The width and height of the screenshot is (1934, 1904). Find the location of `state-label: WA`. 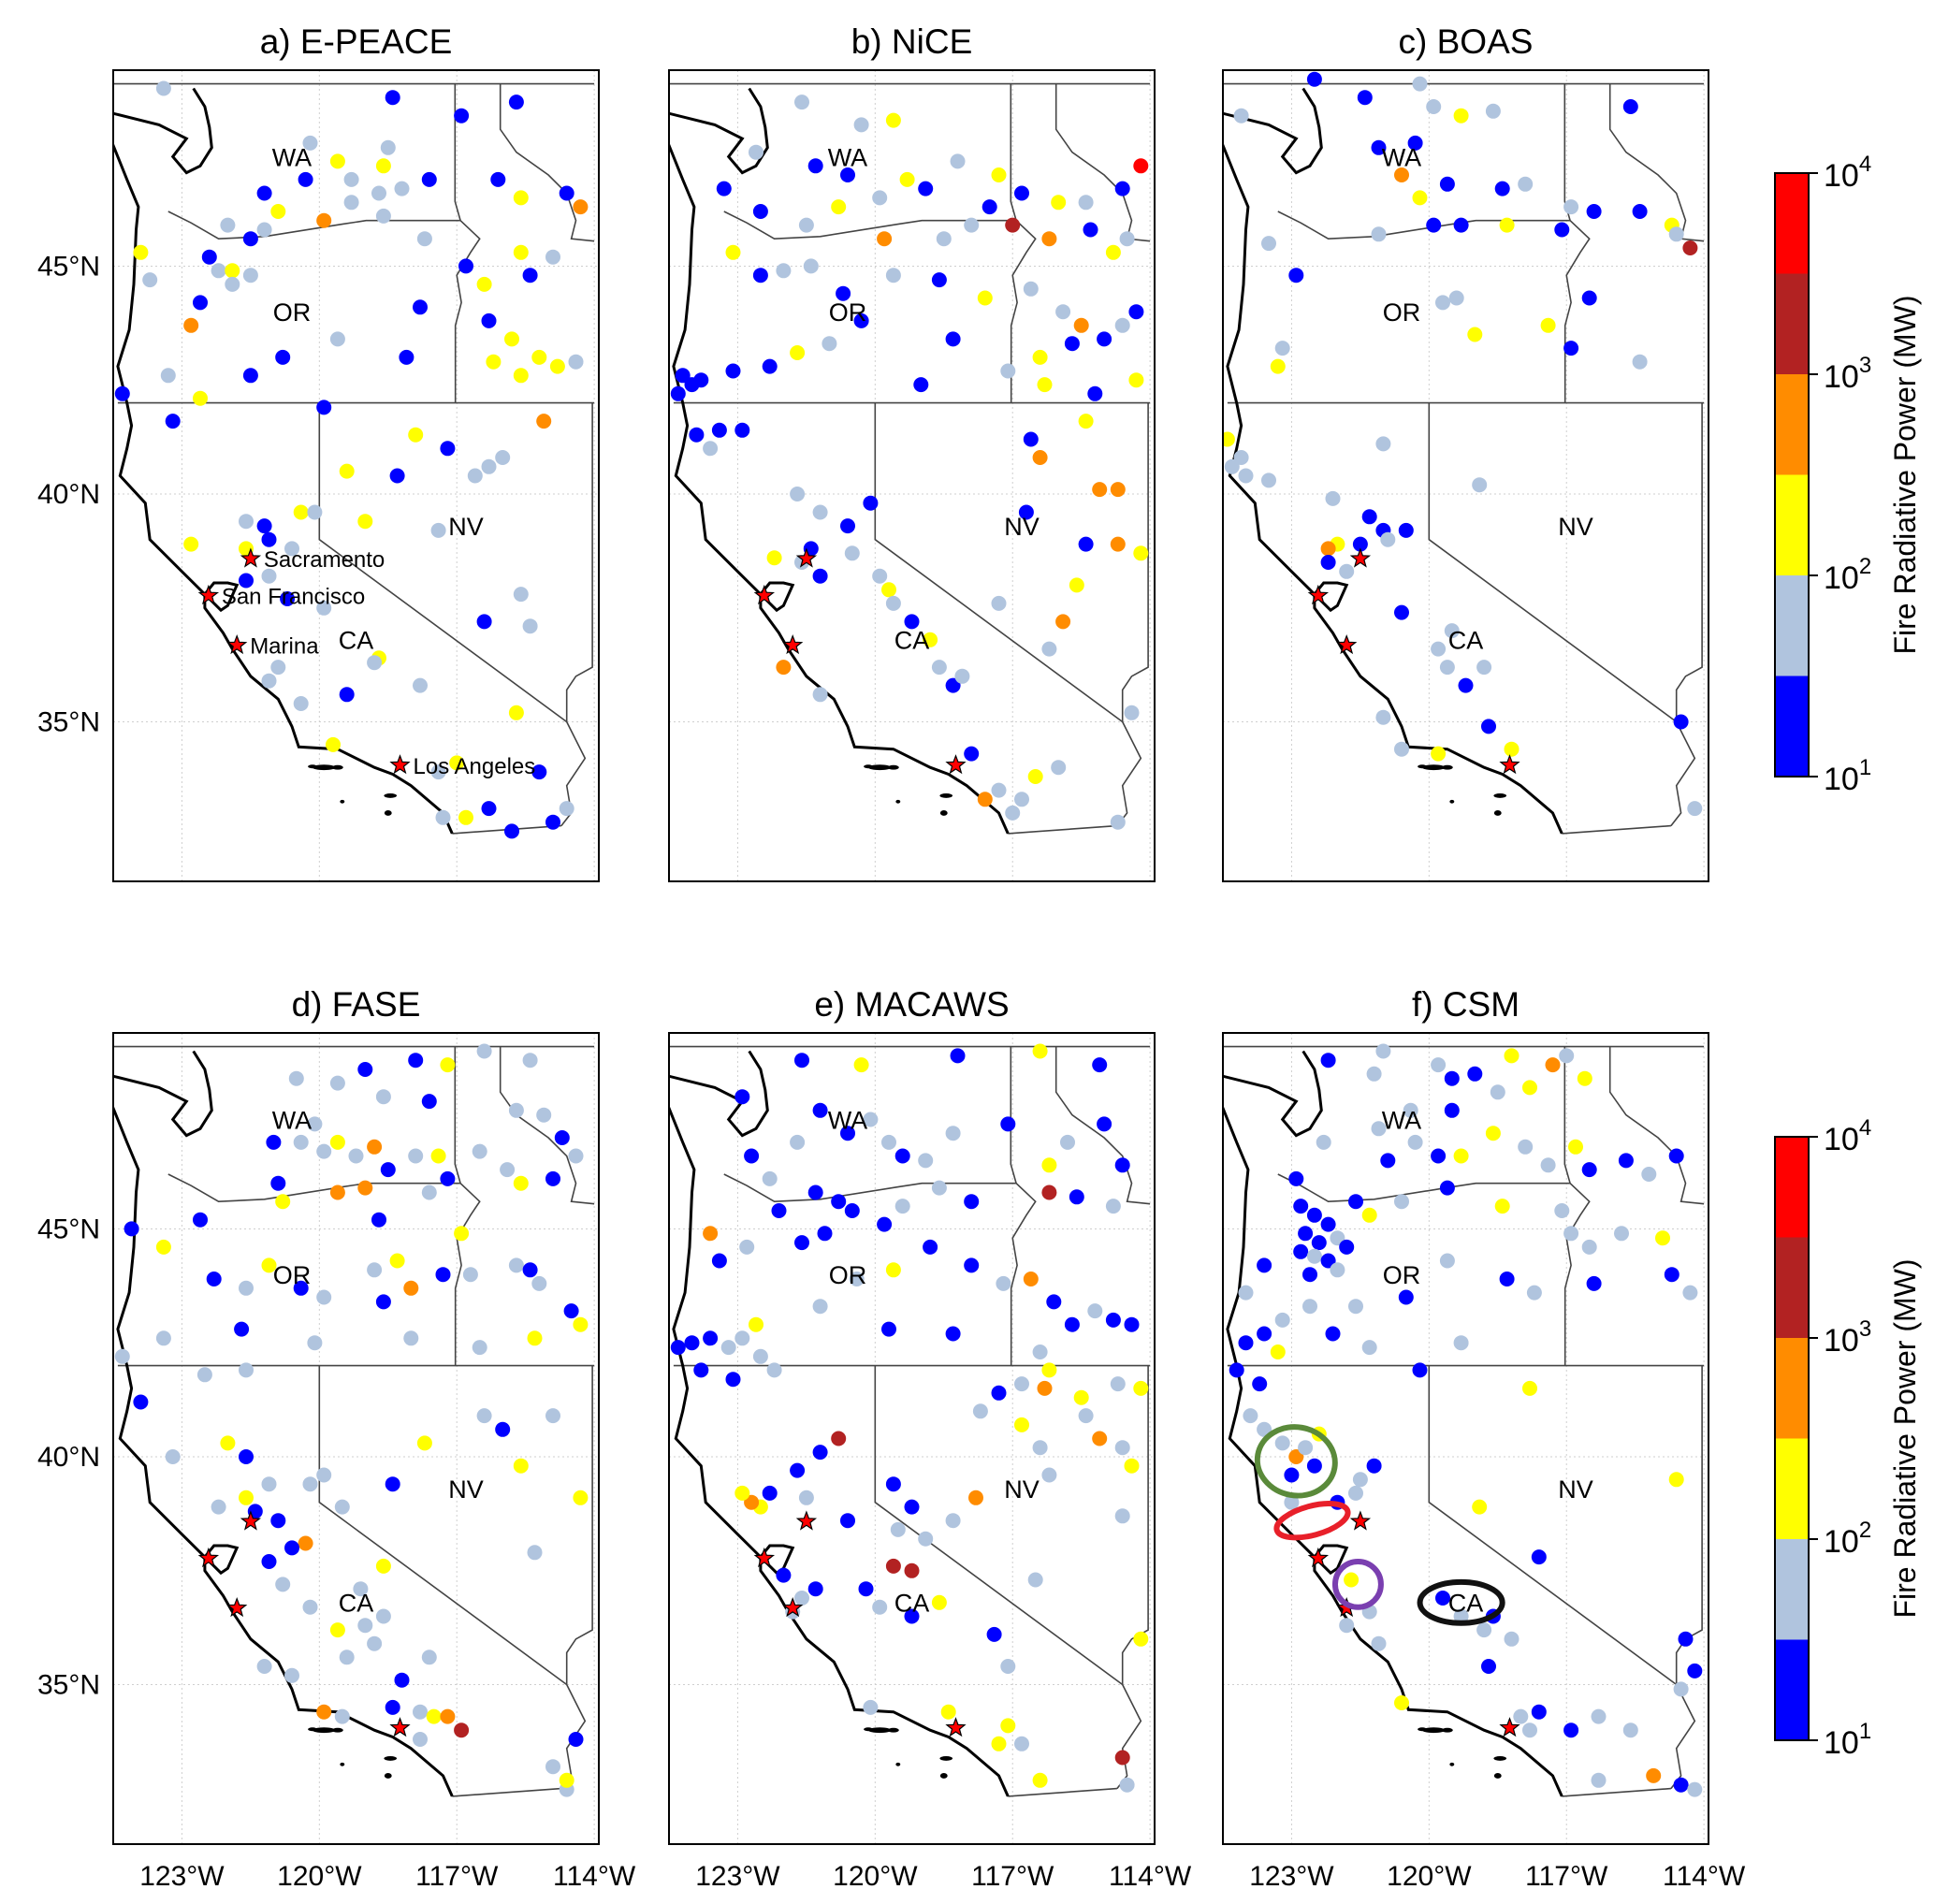

state-label: WA is located at coordinates (1402, 157).